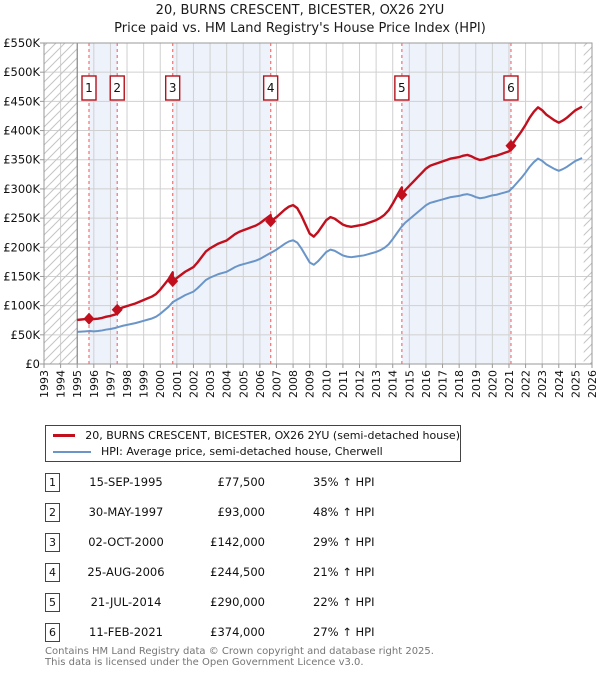 The height and width of the screenshot is (680, 600). Describe the element at coordinates (443, 384) in the screenshot. I see `x-axis-tick-label: 2017` at that location.